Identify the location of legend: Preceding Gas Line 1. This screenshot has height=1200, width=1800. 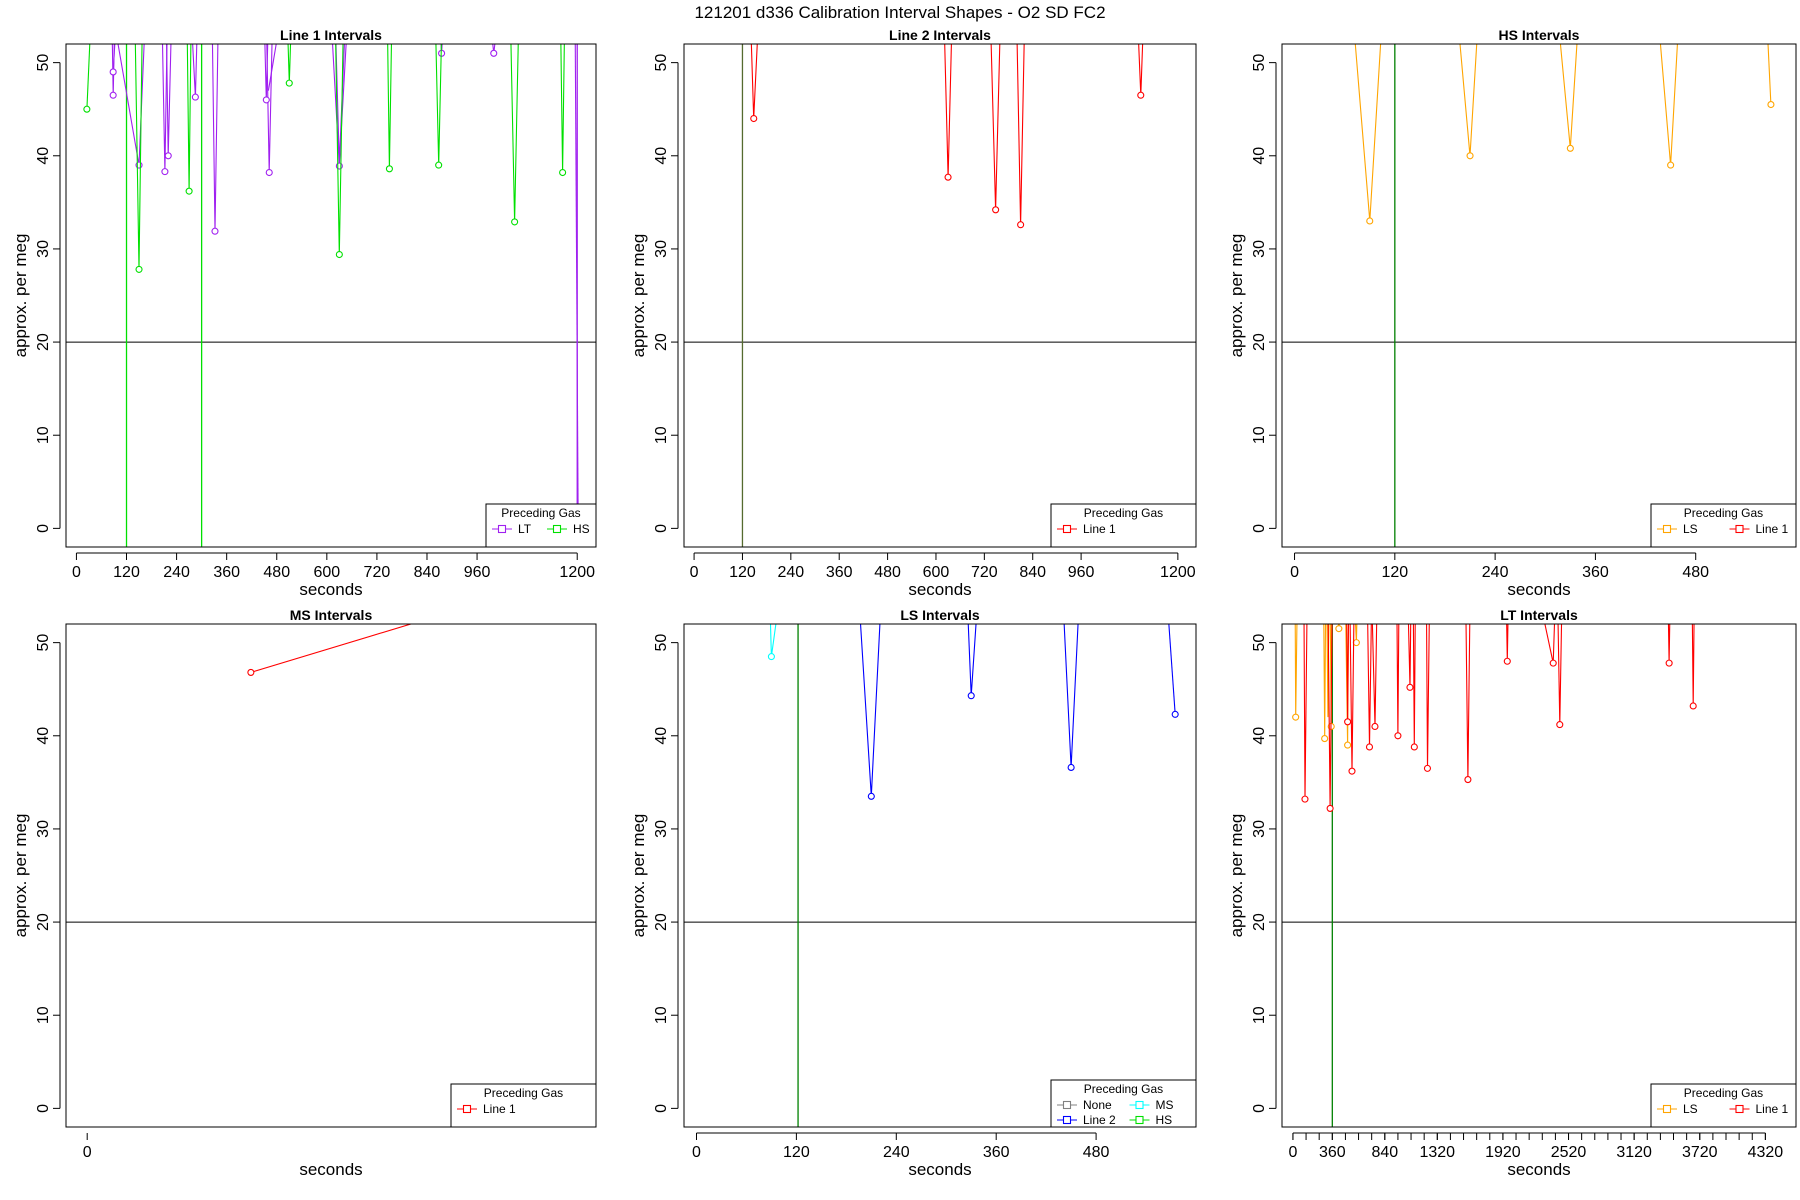
(1123, 525).